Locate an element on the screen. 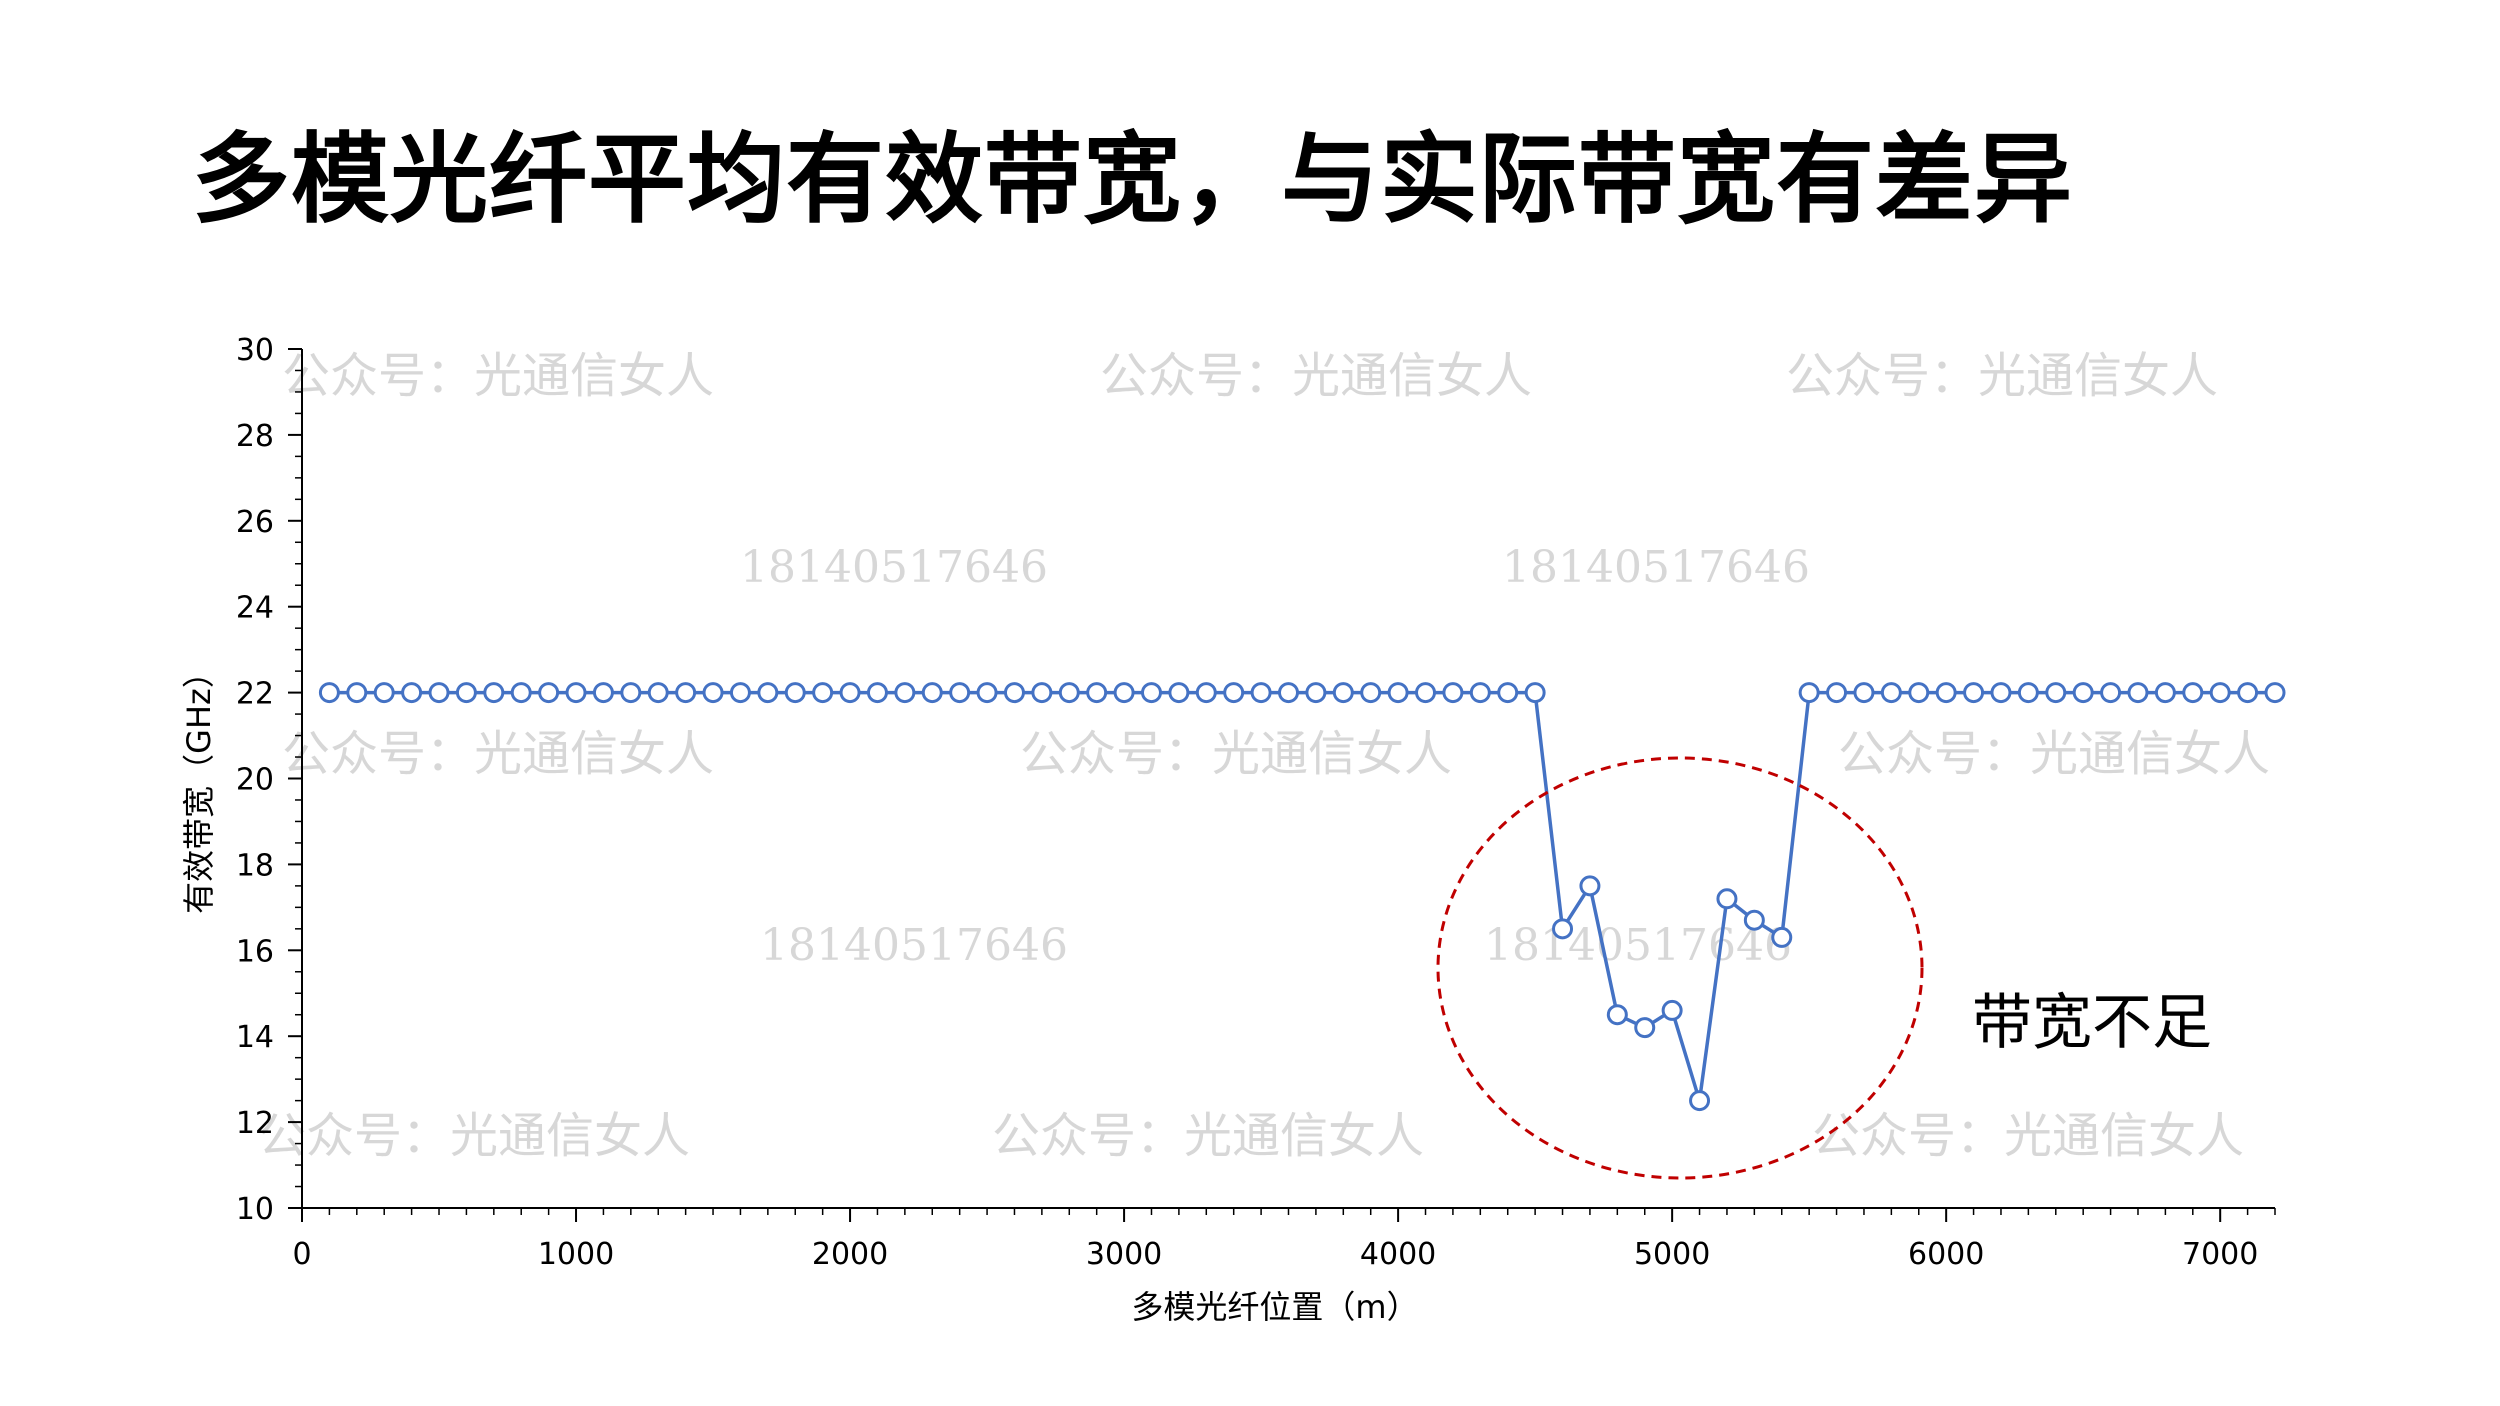  y-tick-label: 20 is located at coordinates (255, 780).